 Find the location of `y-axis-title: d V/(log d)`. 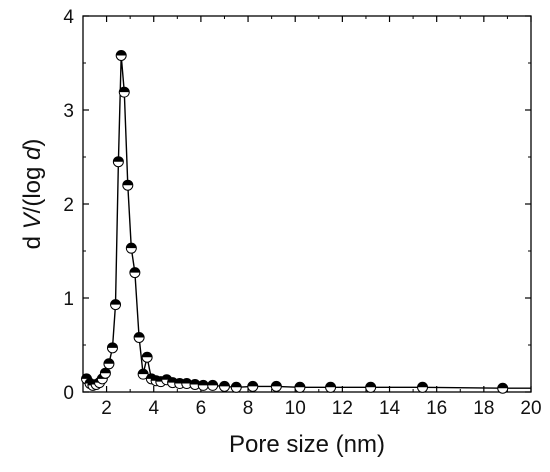

y-axis-title: d V/(log d) is located at coordinates (32, 194).